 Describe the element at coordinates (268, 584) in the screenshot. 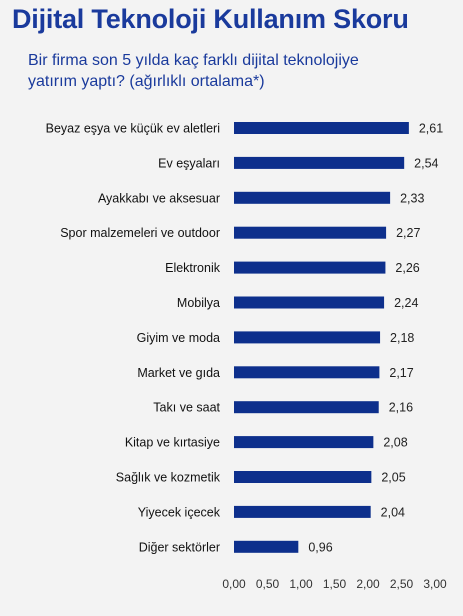

I see `x-tick-label: 0,50` at that location.